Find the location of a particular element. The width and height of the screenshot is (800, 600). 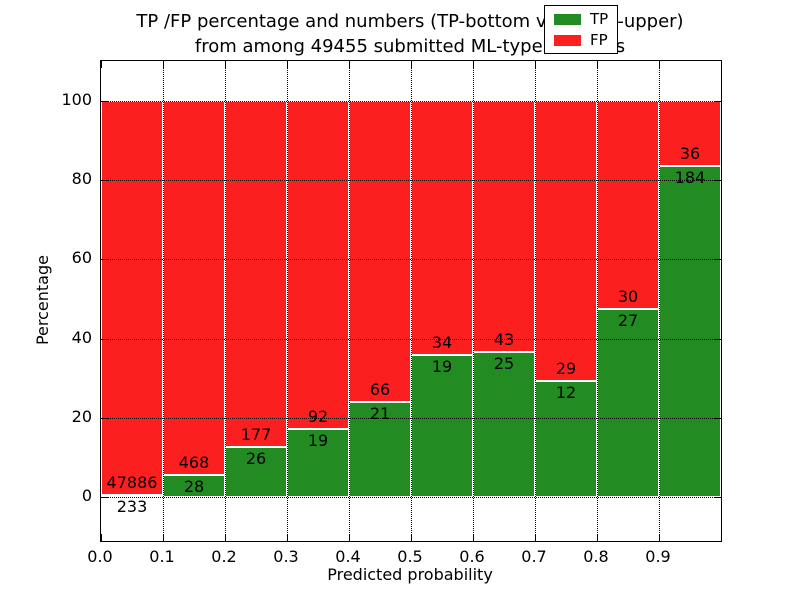

bar-label-tp: 28 is located at coordinates (194, 486).